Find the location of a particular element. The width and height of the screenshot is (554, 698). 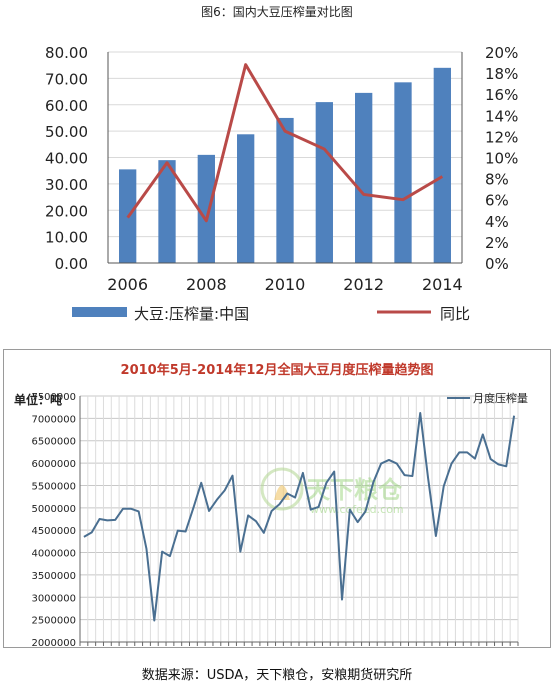

chart2-legend: 月度压榨量 is located at coordinates (487, 398).